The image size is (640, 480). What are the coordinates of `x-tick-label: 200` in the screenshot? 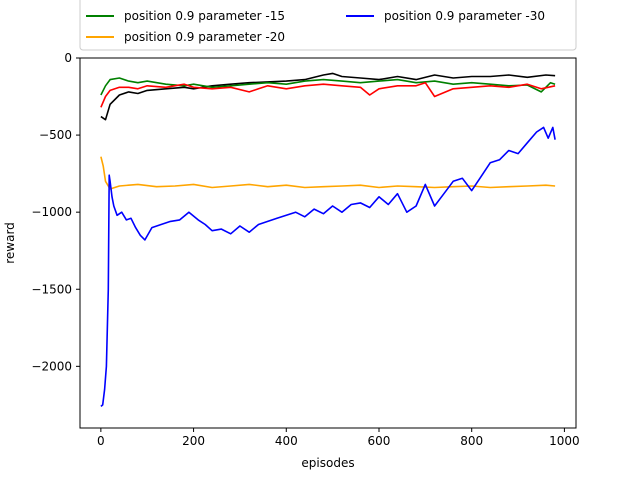 It's located at (193, 441).